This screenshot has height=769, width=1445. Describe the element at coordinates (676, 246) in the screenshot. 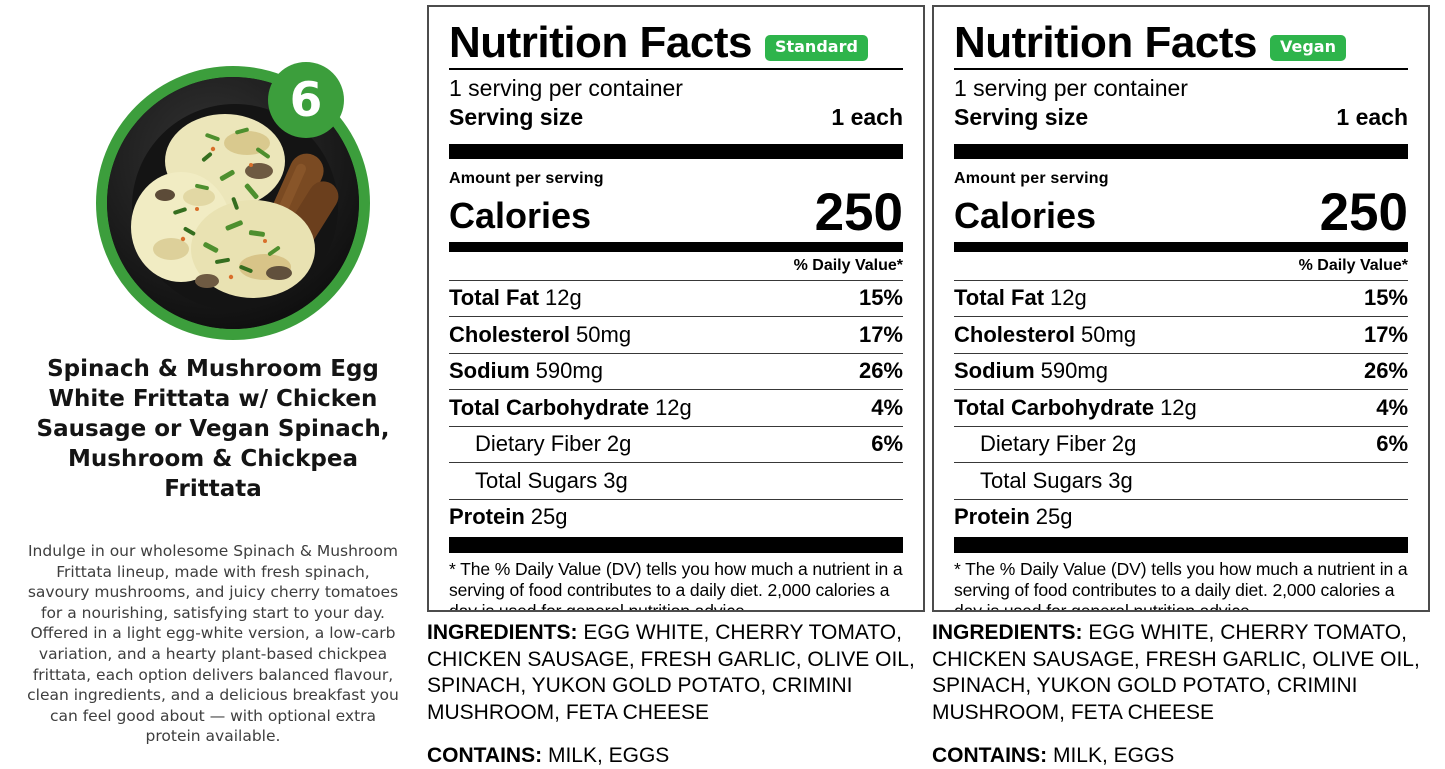

I see `medium-divider` at that location.